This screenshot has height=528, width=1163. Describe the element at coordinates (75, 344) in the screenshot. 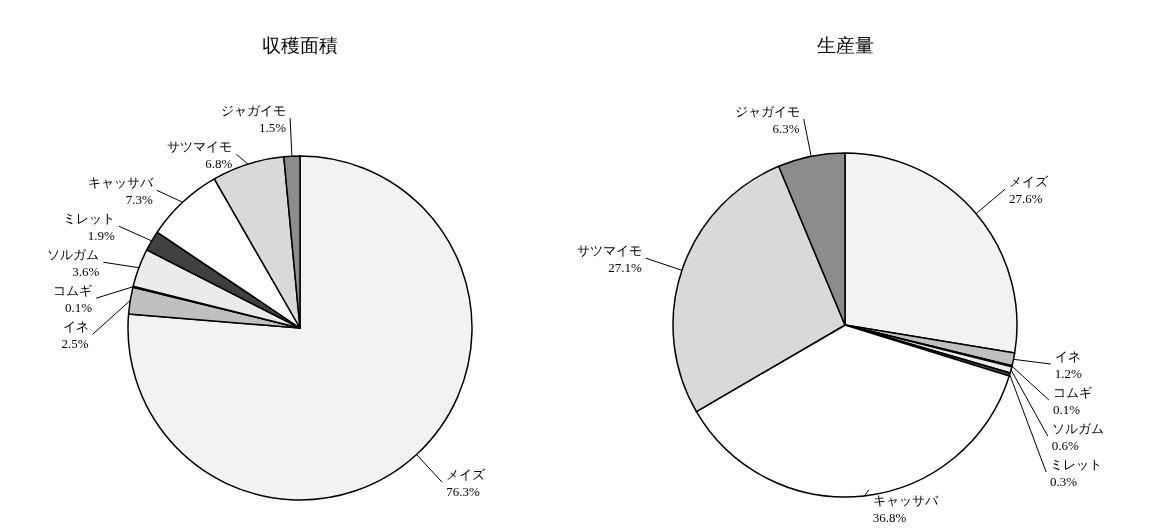

I see `data-label: 2.5%` at that location.